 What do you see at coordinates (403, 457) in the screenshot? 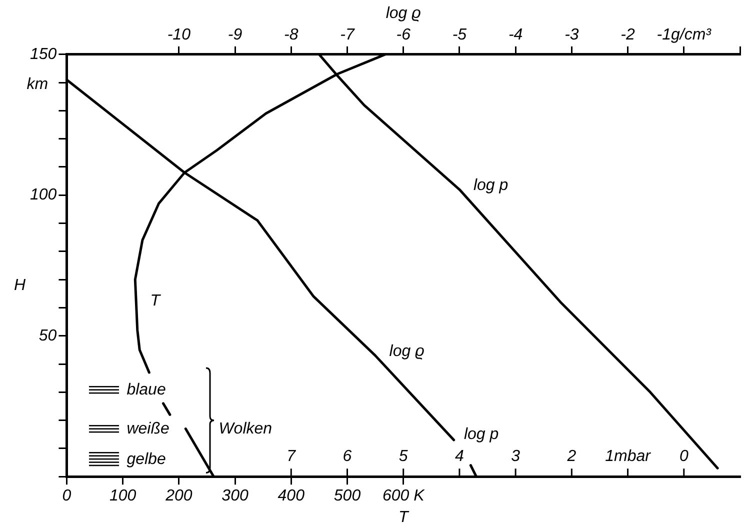
I see `annotation: 5` at bounding box center [403, 457].